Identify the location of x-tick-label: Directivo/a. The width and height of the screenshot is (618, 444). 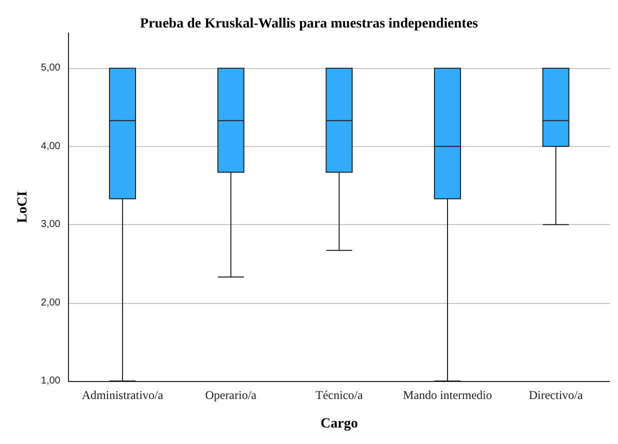
(556, 395).